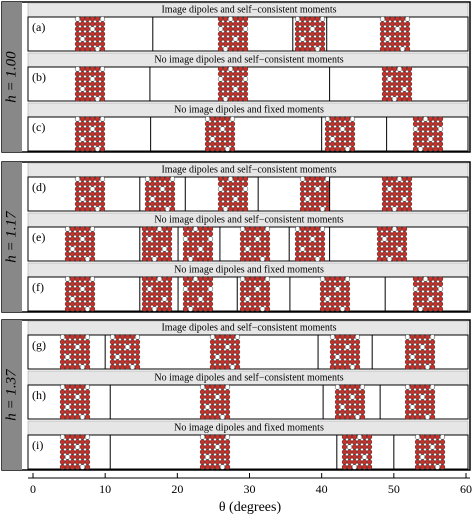  I want to click on panel-header-text: No image dipoles and fixed moments, so click(249, 269).